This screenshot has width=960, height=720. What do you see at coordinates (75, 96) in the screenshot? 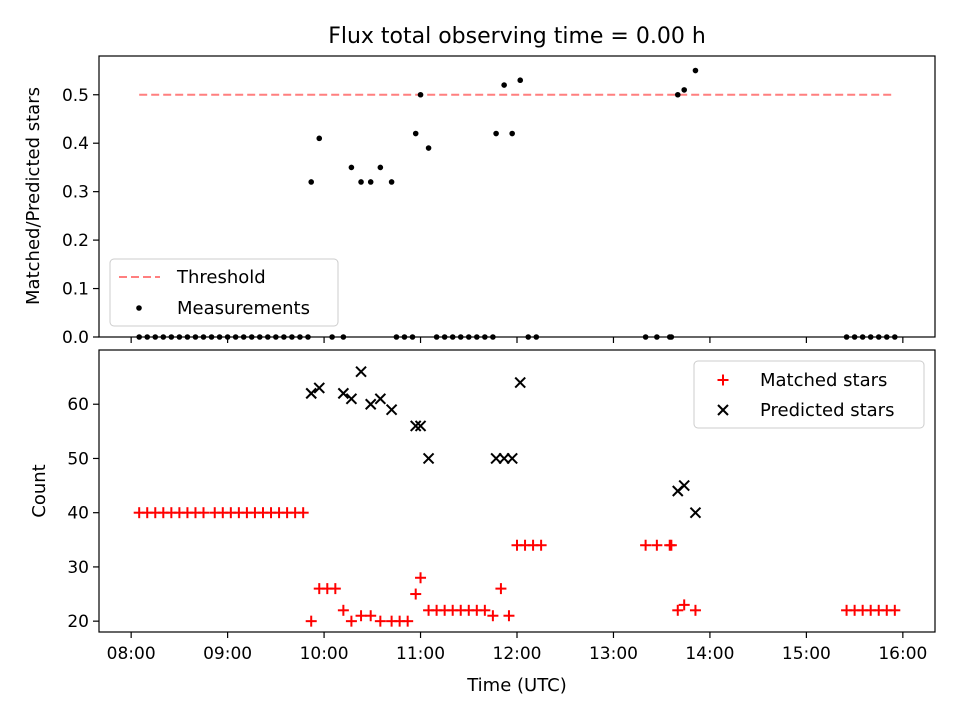
I see `top-y-tick-label: 0.5` at bounding box center [75, 96].